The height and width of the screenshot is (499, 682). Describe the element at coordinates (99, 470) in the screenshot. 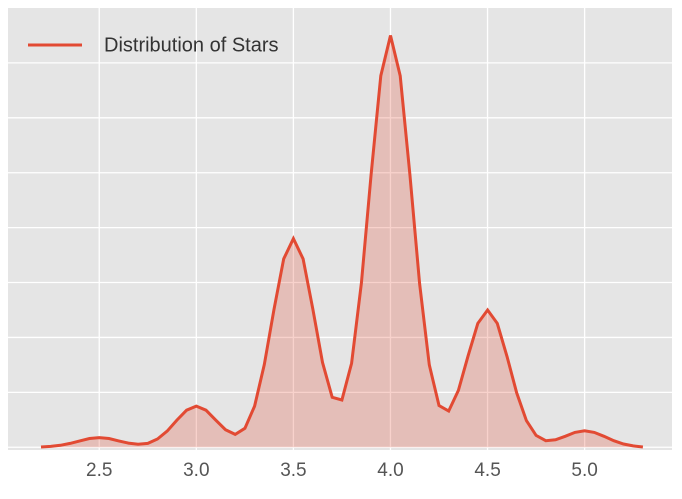

I see `x-tick-label: 2.5` at that location.